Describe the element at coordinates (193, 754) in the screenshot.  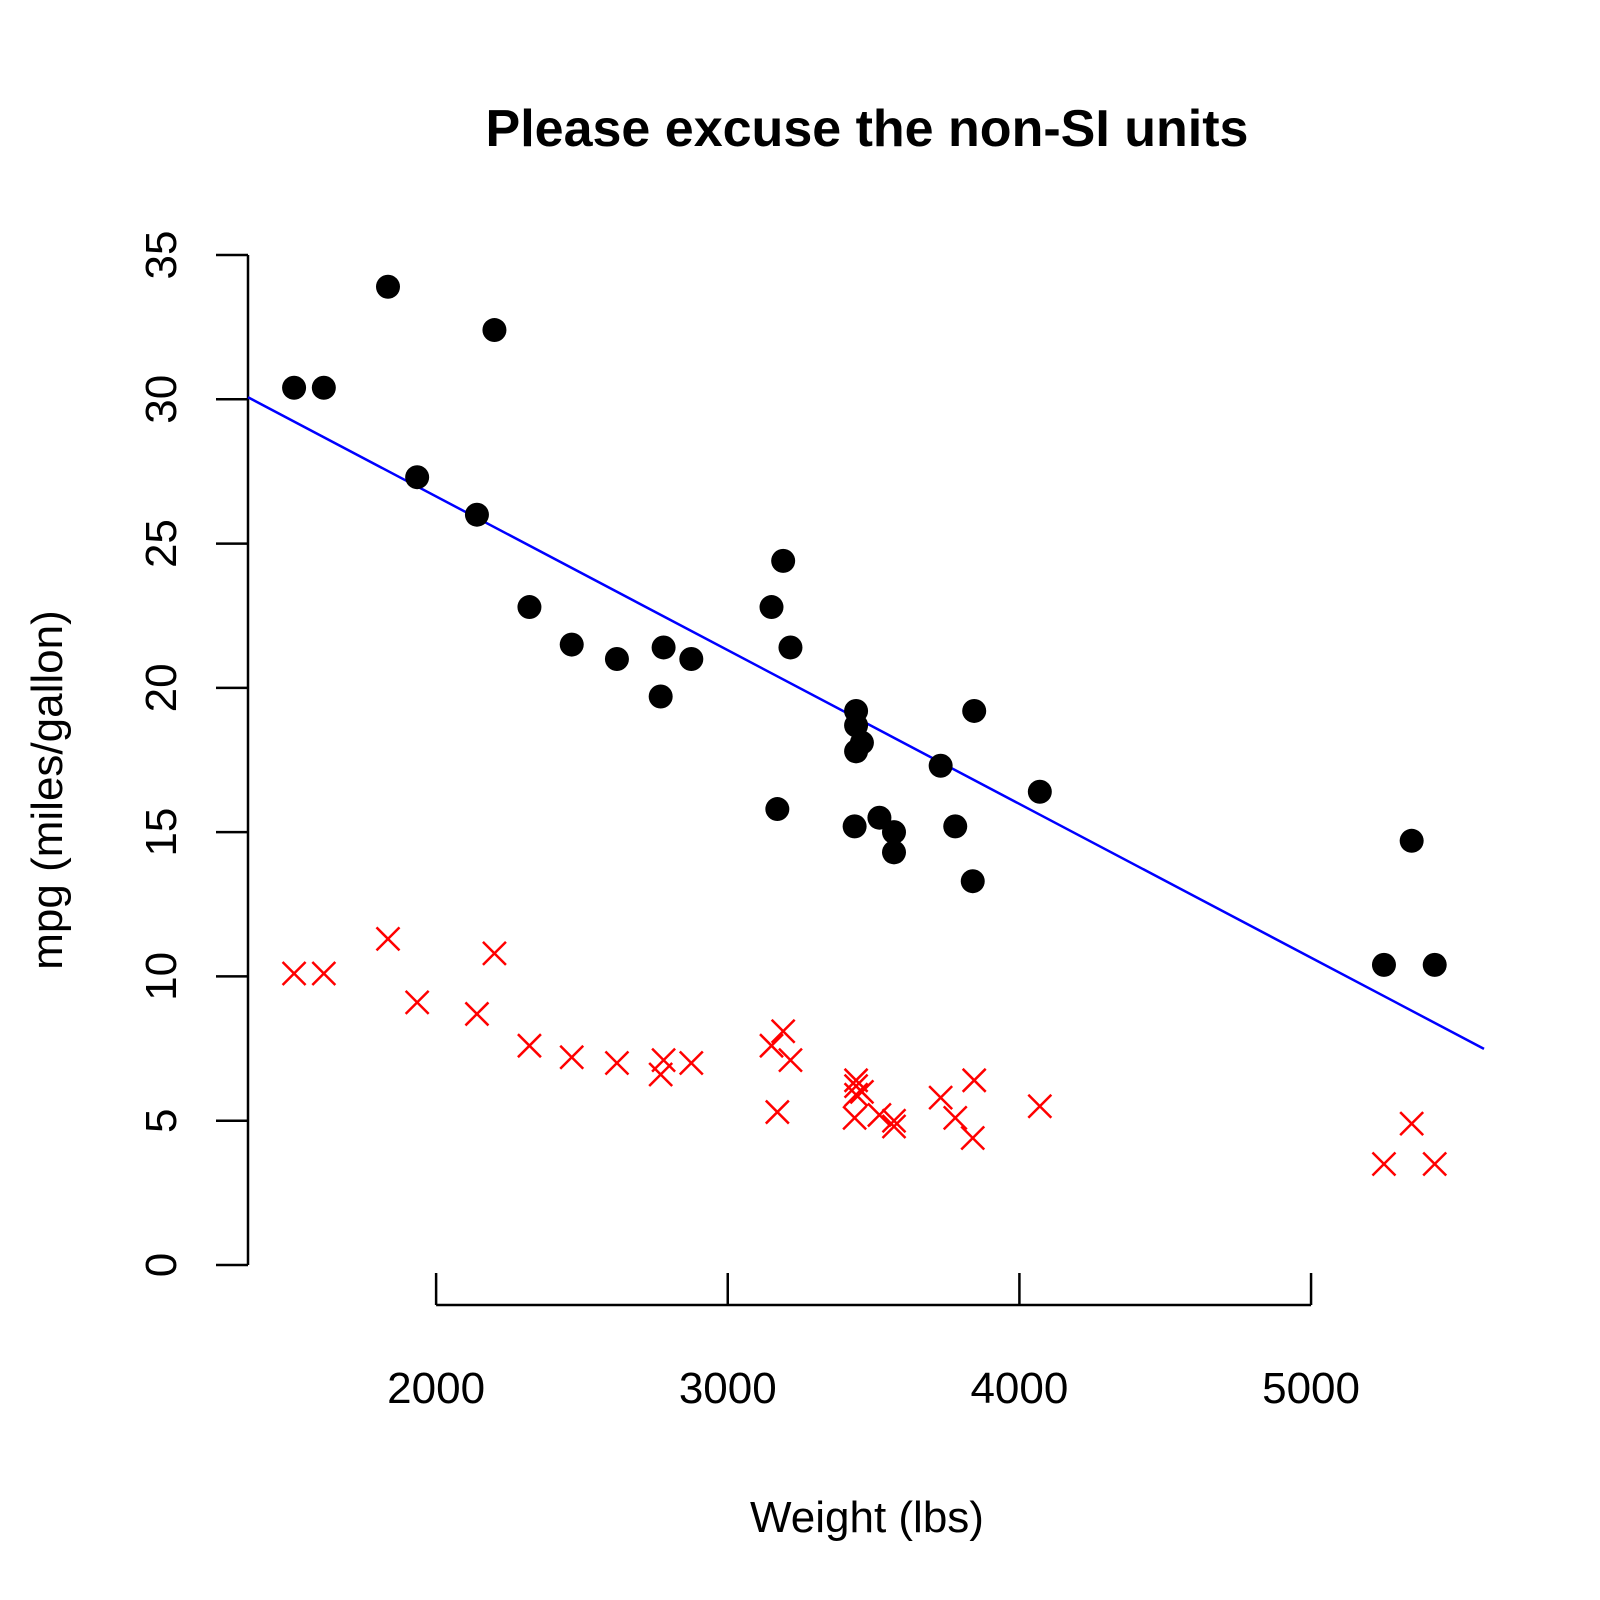
I see `y-axis: 0 5 10 15 20 25 30 35` at that location.